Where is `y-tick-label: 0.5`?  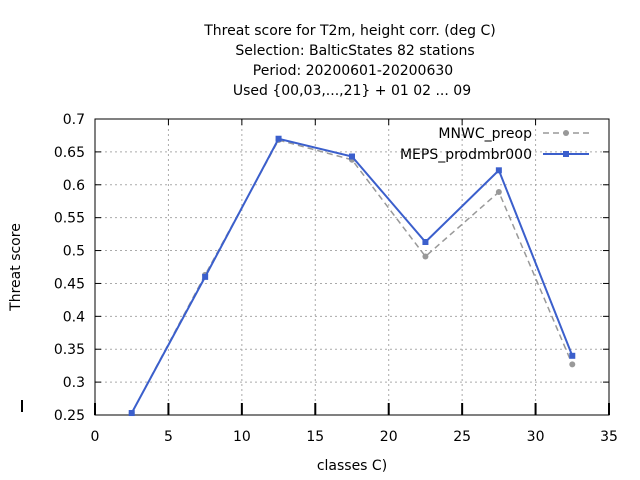 y-tick-label: 0.5 is located at coordinates (74, 252).